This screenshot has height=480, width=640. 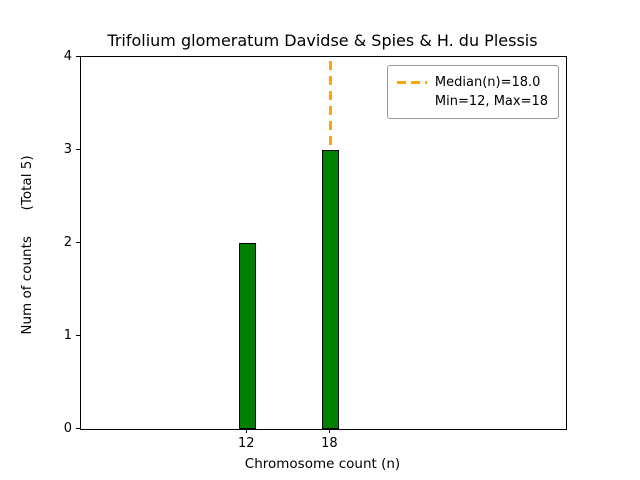 I want to click on y-tick-label-3: 3, so click(x=67, y=149).